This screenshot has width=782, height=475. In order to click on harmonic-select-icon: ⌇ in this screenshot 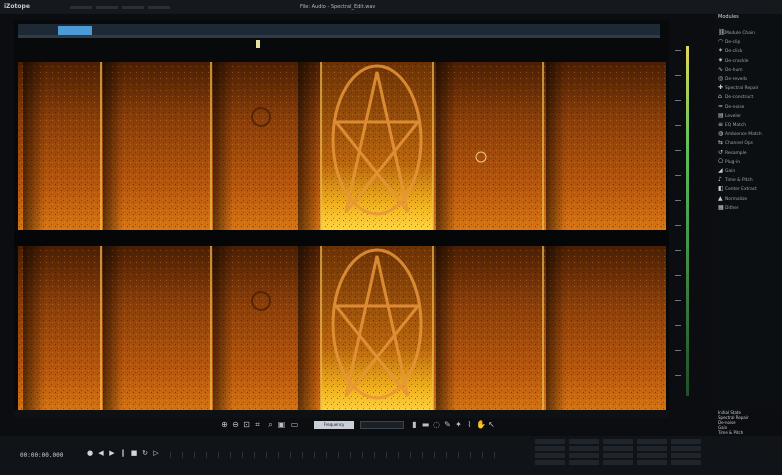, I will do `click(469, 424)`.